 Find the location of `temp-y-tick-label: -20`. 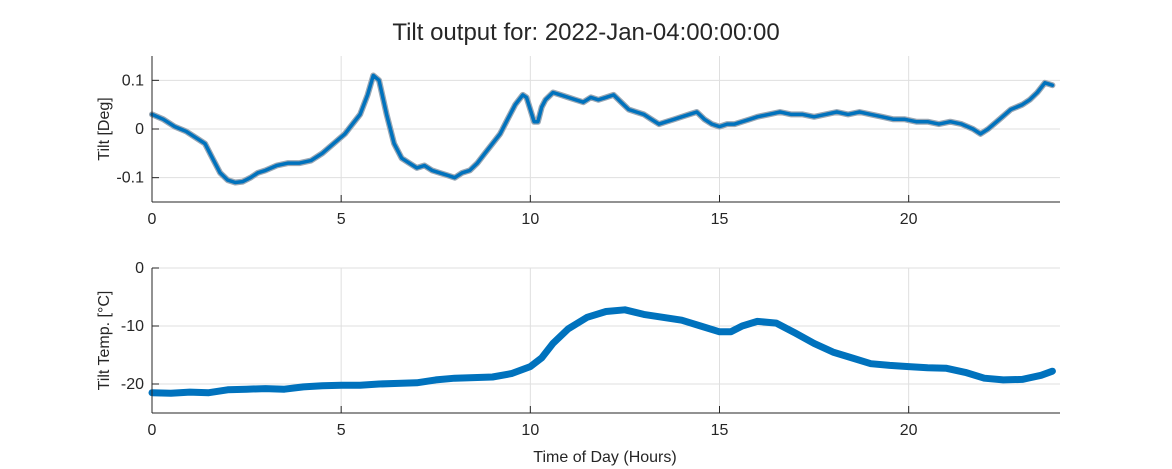

temp-y-tick-label: -20 is located at coordinates (132, 384).